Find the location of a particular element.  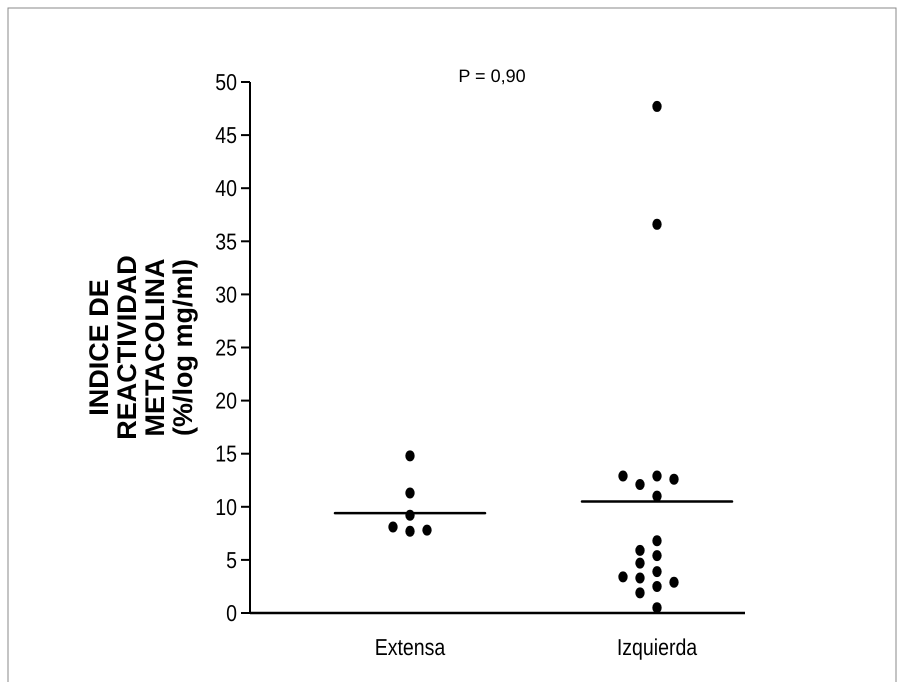

y-tick-label: 45 is located at coordinates (226, 135).